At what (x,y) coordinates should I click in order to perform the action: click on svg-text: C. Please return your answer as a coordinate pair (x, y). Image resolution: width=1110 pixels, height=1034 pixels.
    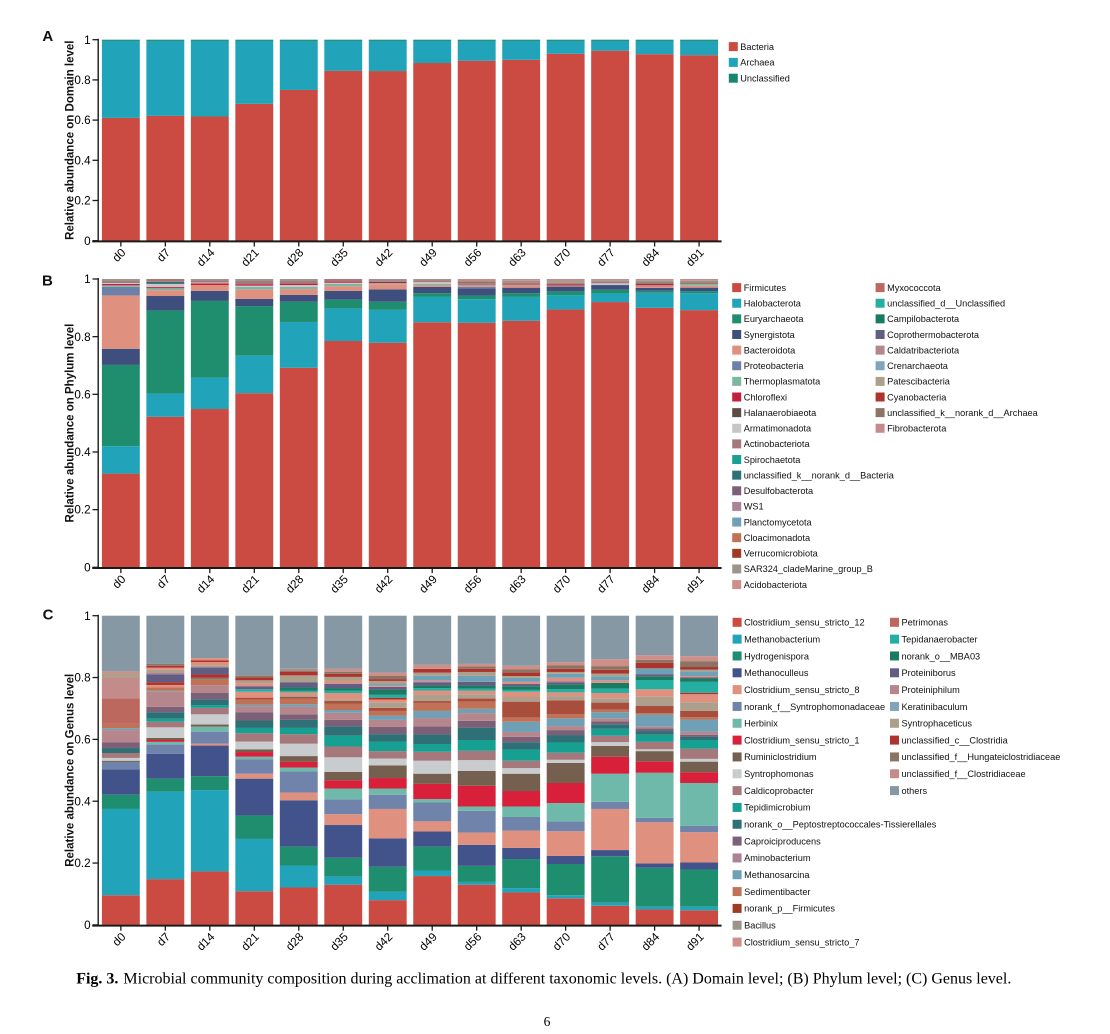
    Looking at the image, I should click on (48, 615).